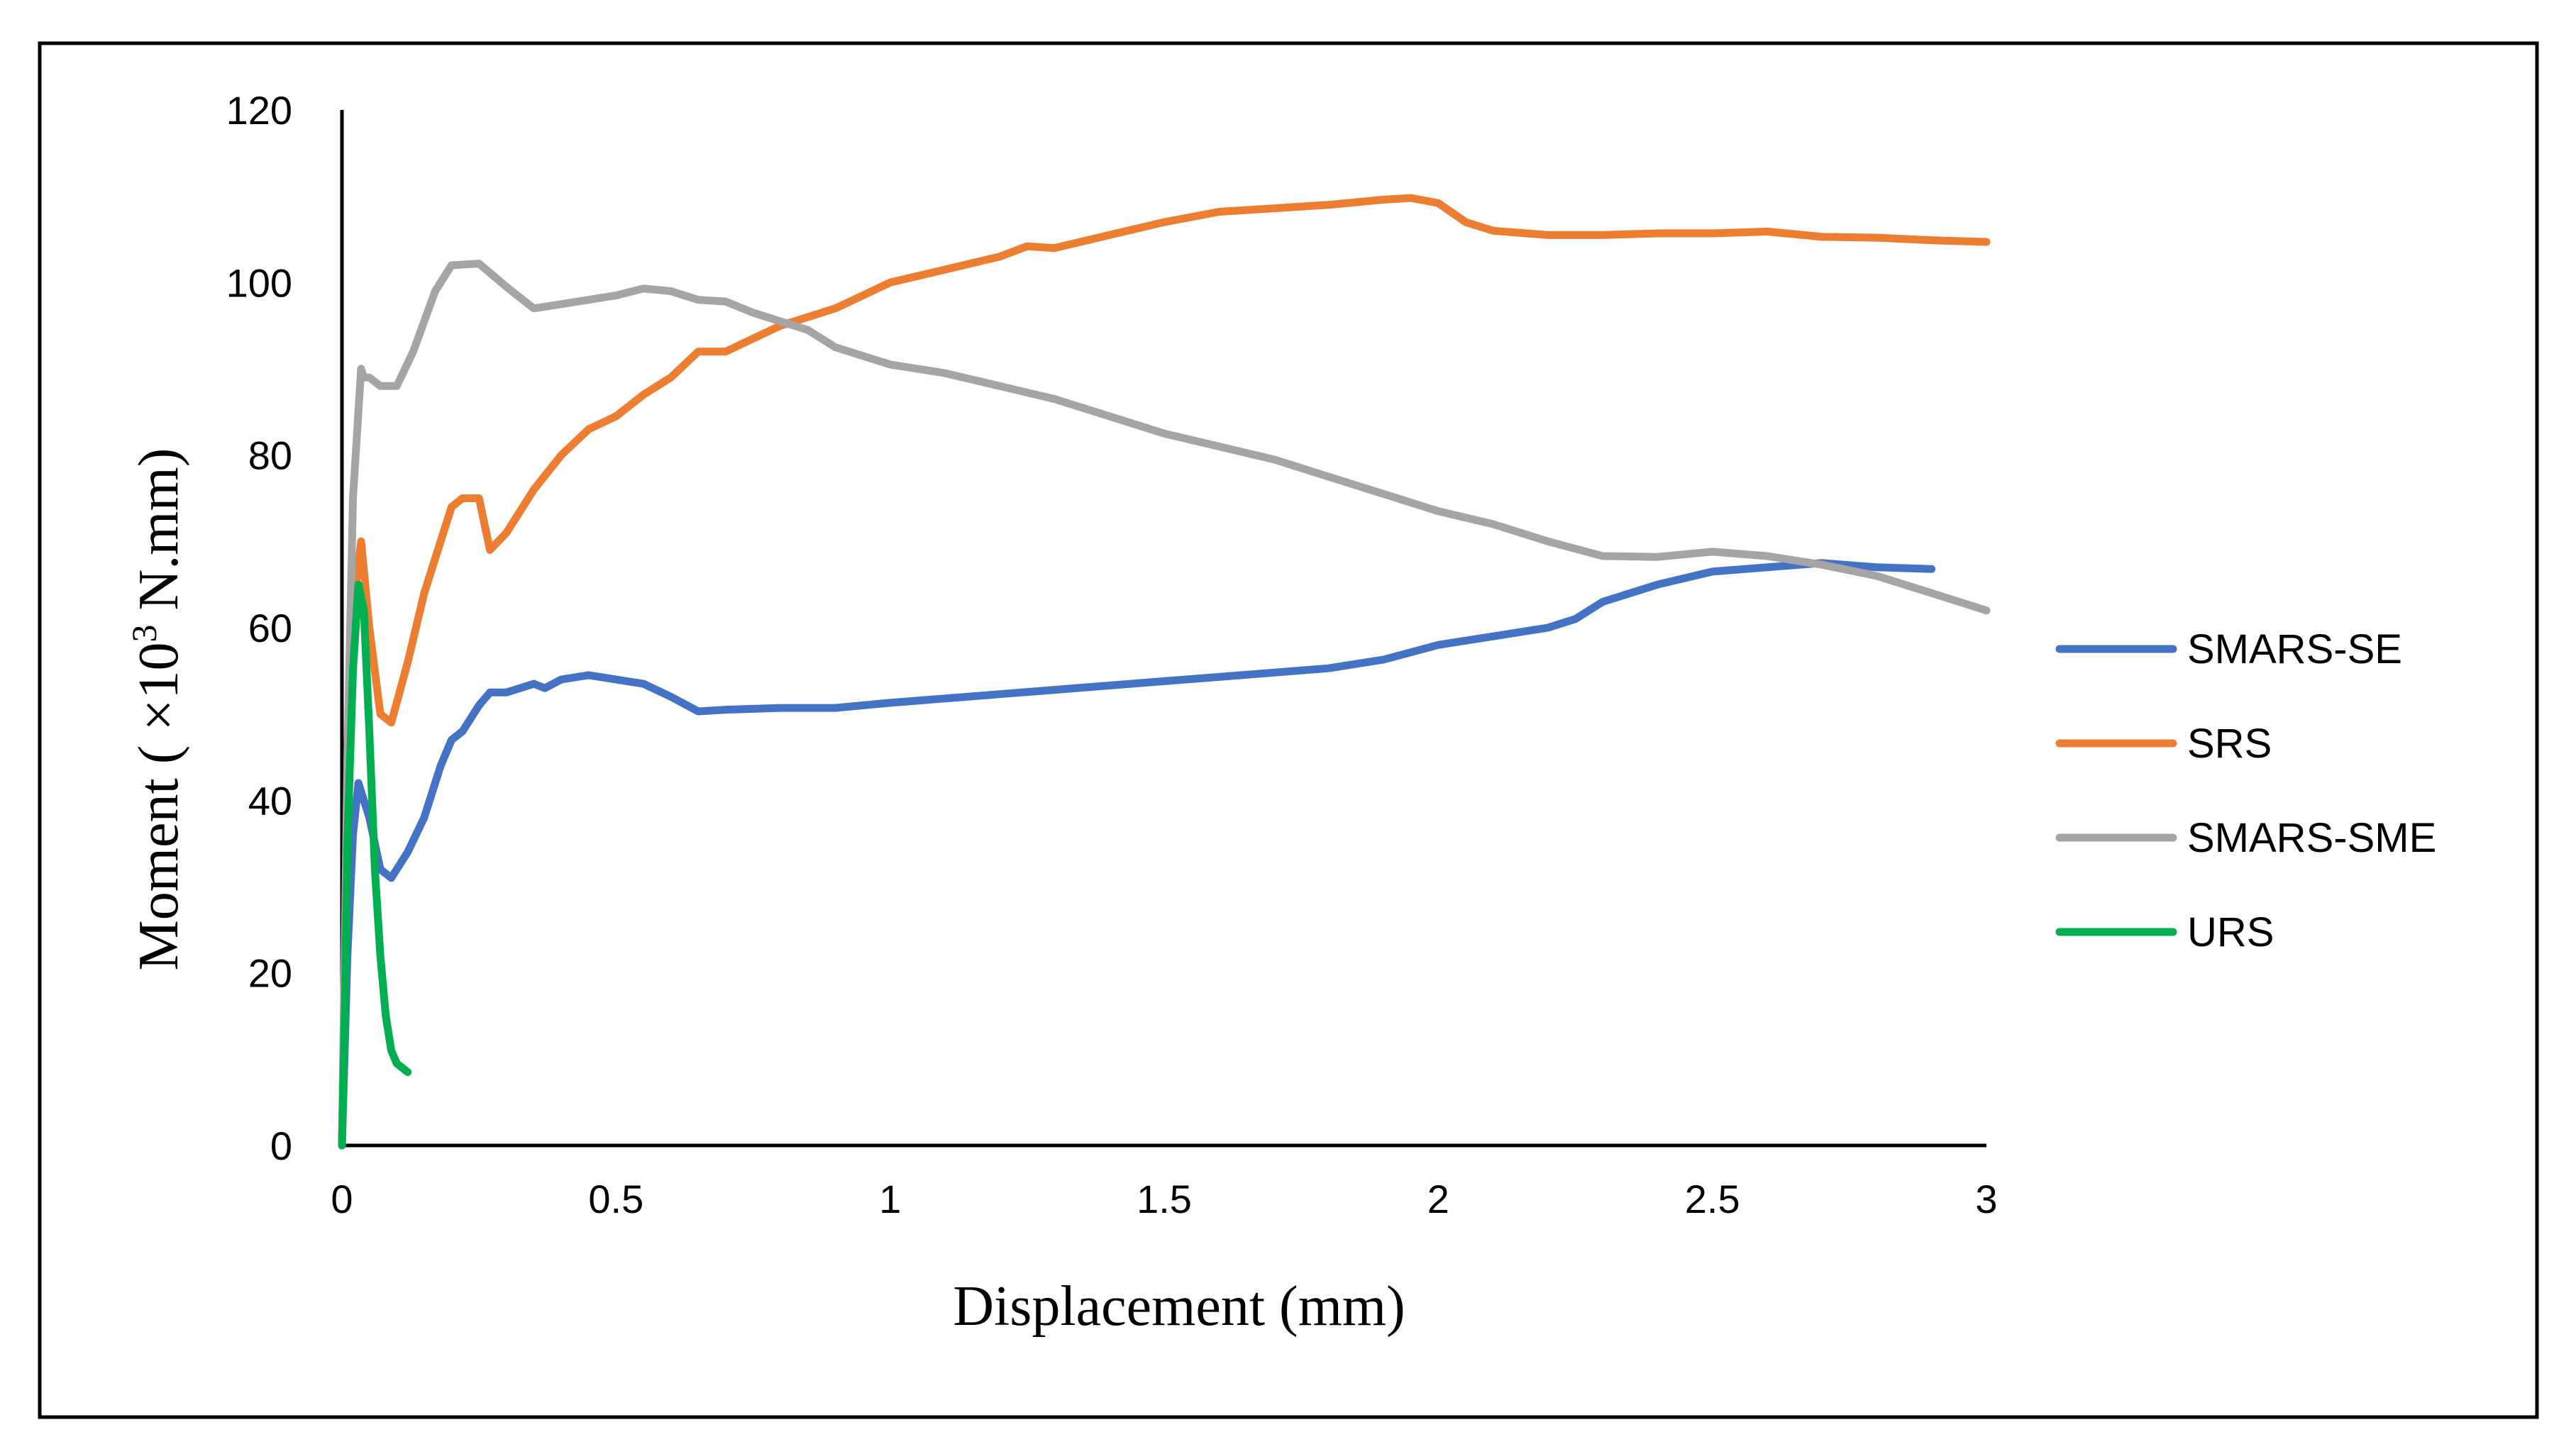 Image resolution: width=2576 pixels, height=1454 pixels. I want to click on y-tick-label: 60, so click(270, 628).